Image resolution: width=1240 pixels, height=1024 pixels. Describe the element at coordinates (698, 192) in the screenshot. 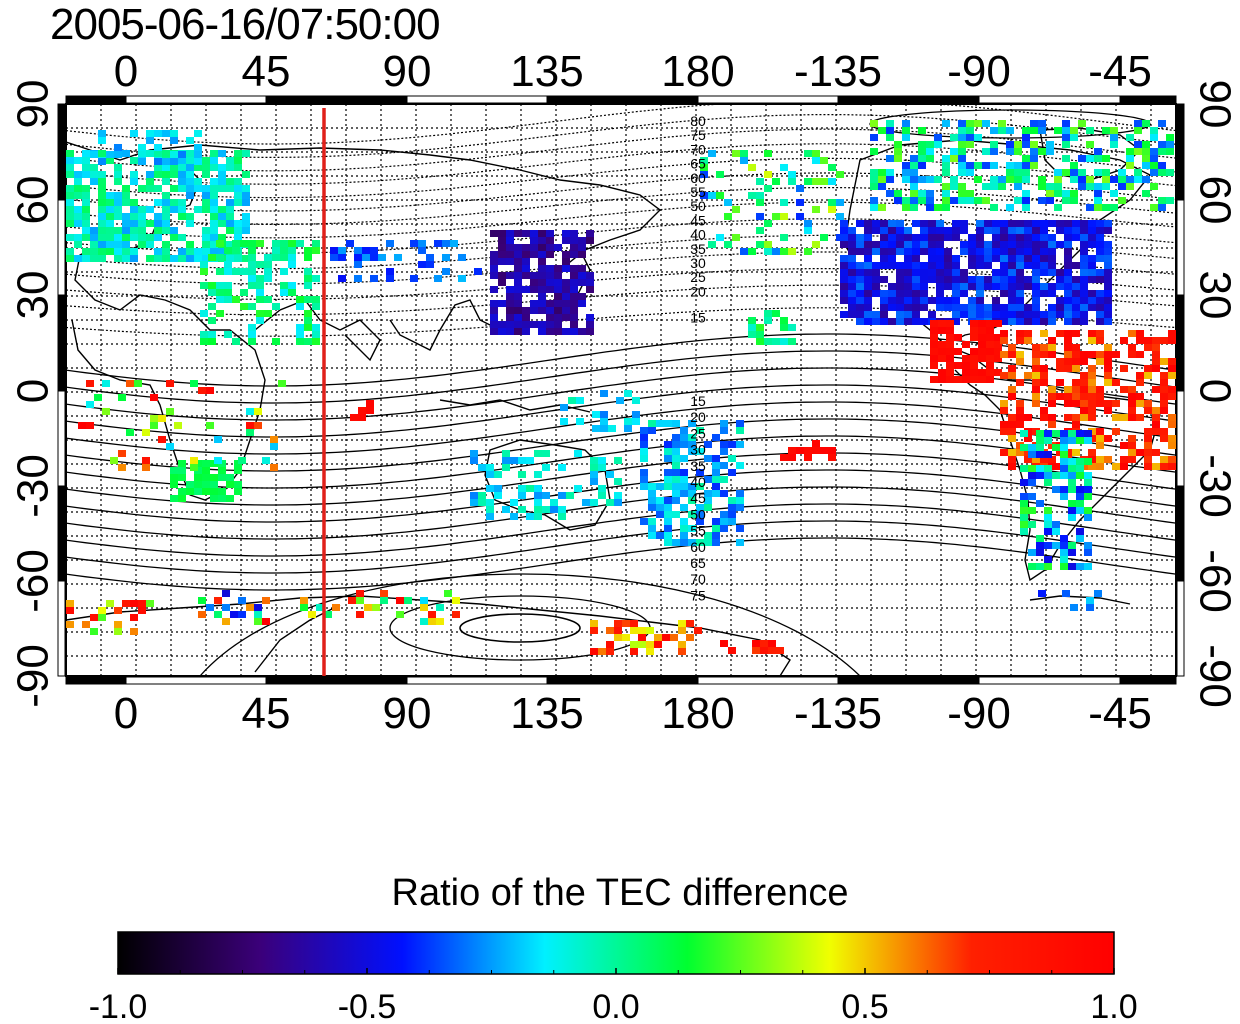

I see `contour-label: 55` at that location.